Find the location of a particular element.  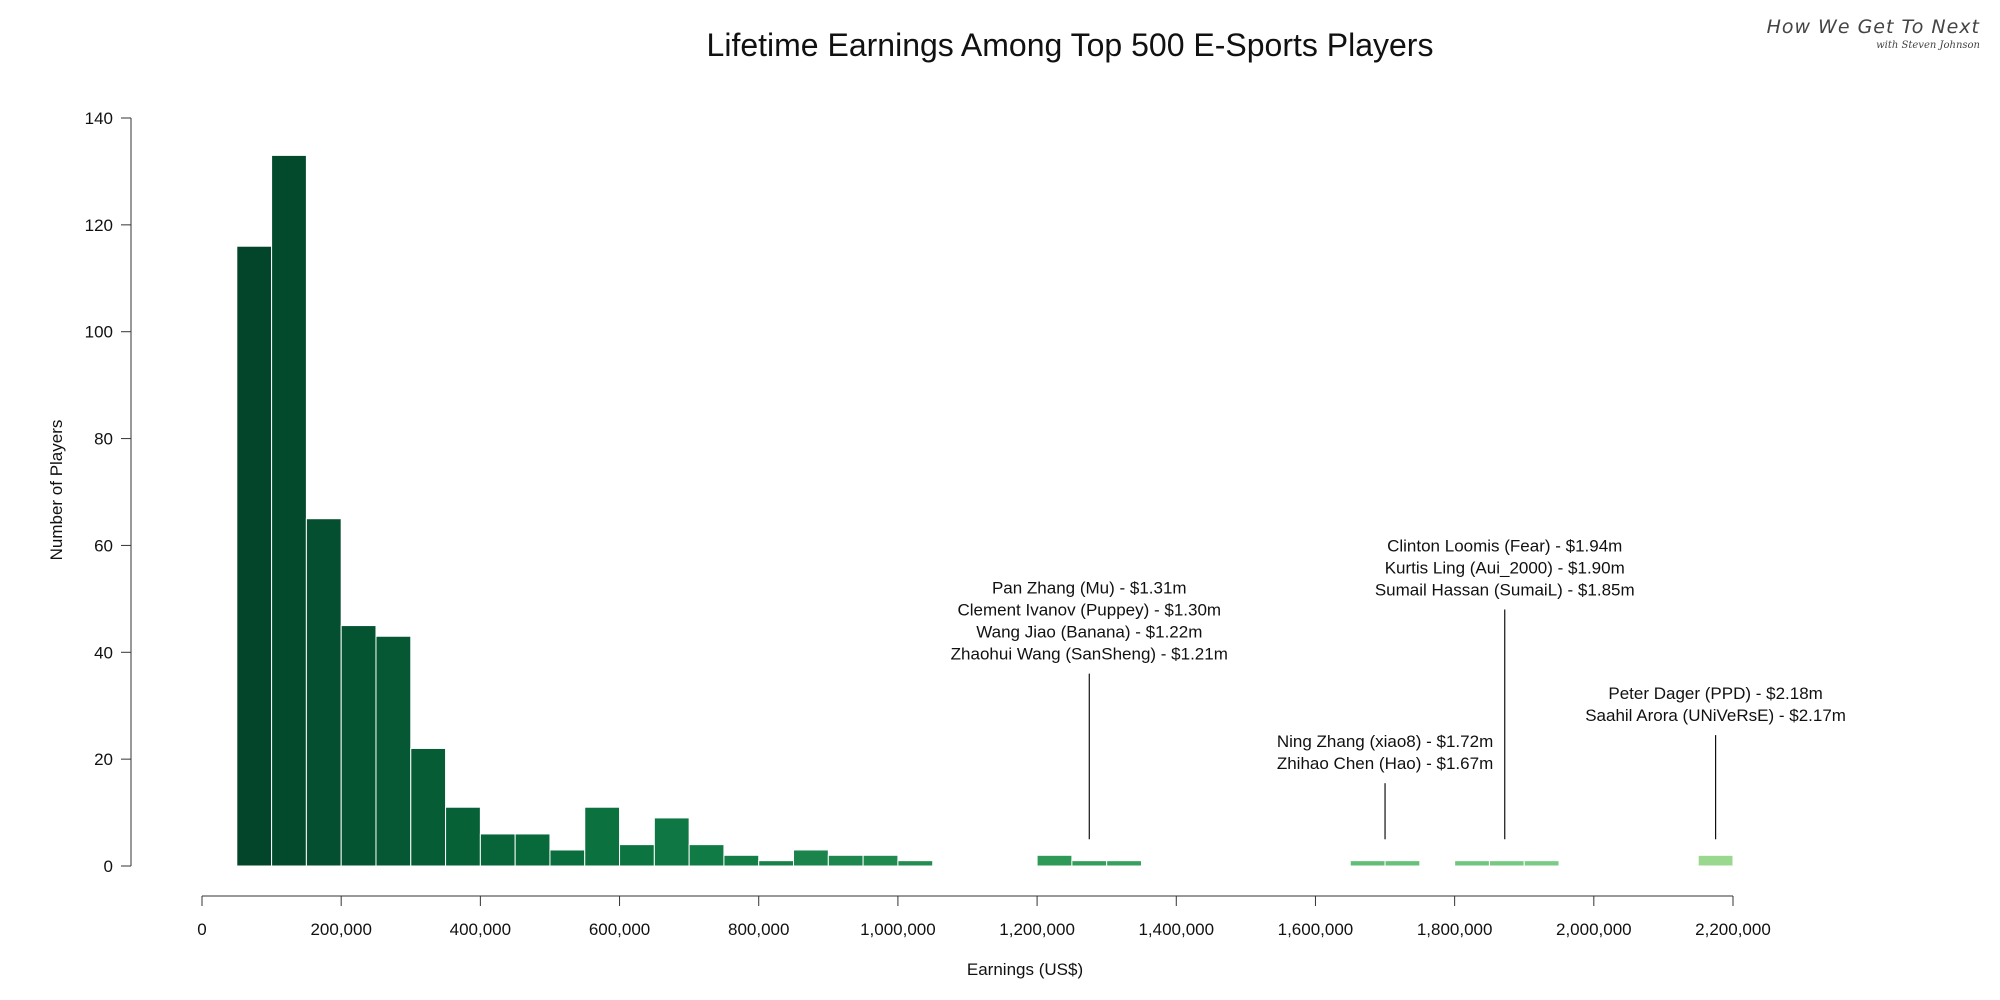

y-tick-label: 40 is located at coordinates (103, 652).